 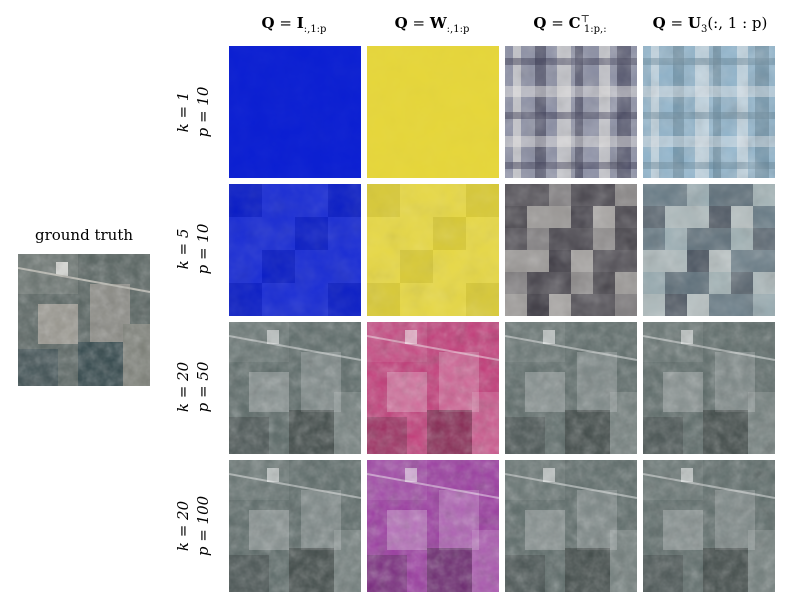 I want to click on column-header-c: Q = C⊤1:p,:, so click(x=570, y=24).